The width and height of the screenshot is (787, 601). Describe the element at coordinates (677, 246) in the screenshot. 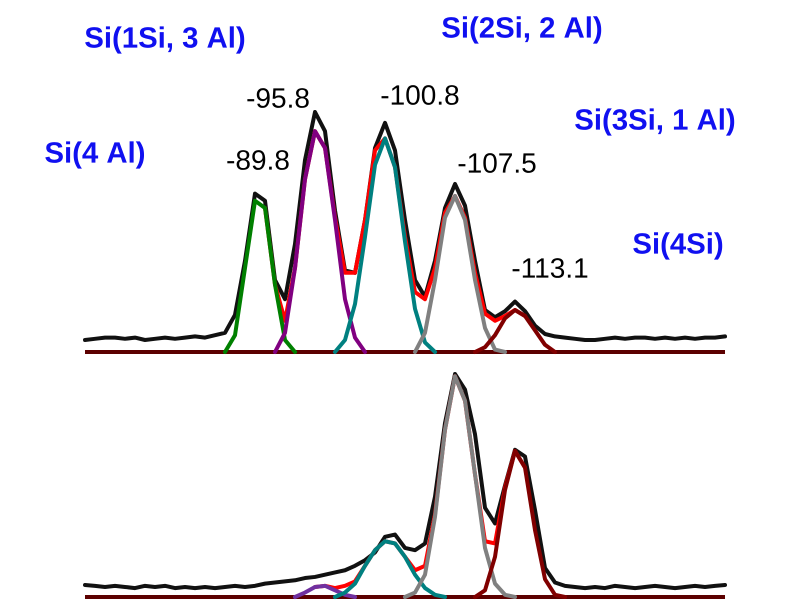

I see `annotation: Si(4Si)` at that location.